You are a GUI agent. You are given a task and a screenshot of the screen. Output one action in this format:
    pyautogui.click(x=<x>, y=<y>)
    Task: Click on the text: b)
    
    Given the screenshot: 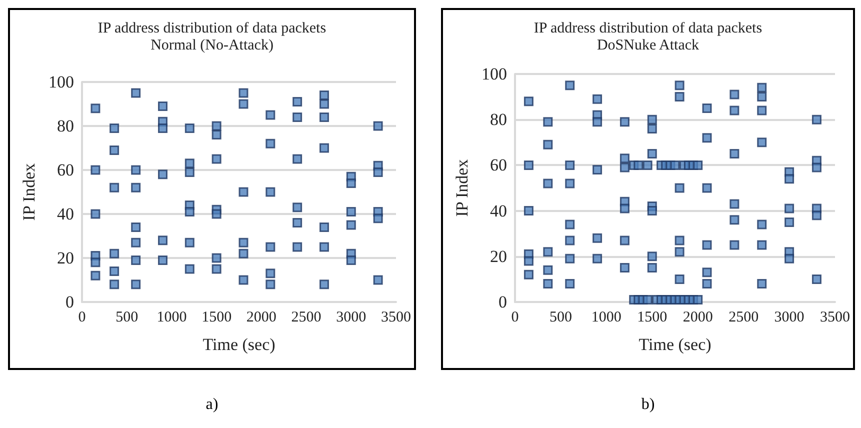 What is the action you would take?
    pyautogui.click(x=648, y=405)
    